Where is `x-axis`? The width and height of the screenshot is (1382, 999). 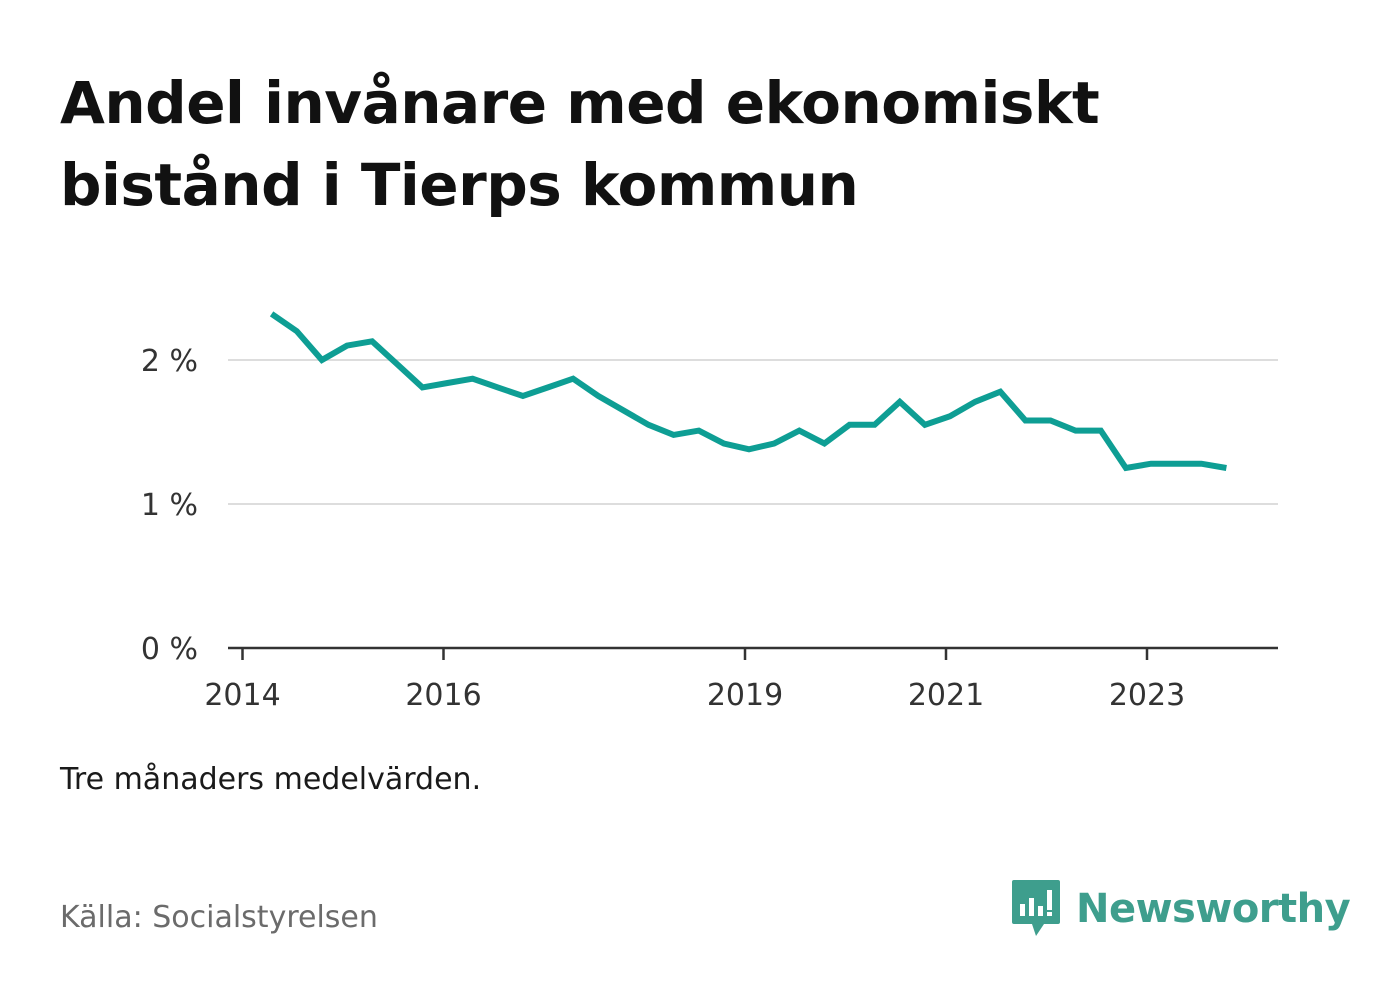 x-axis is located at coordinates (753, 653).